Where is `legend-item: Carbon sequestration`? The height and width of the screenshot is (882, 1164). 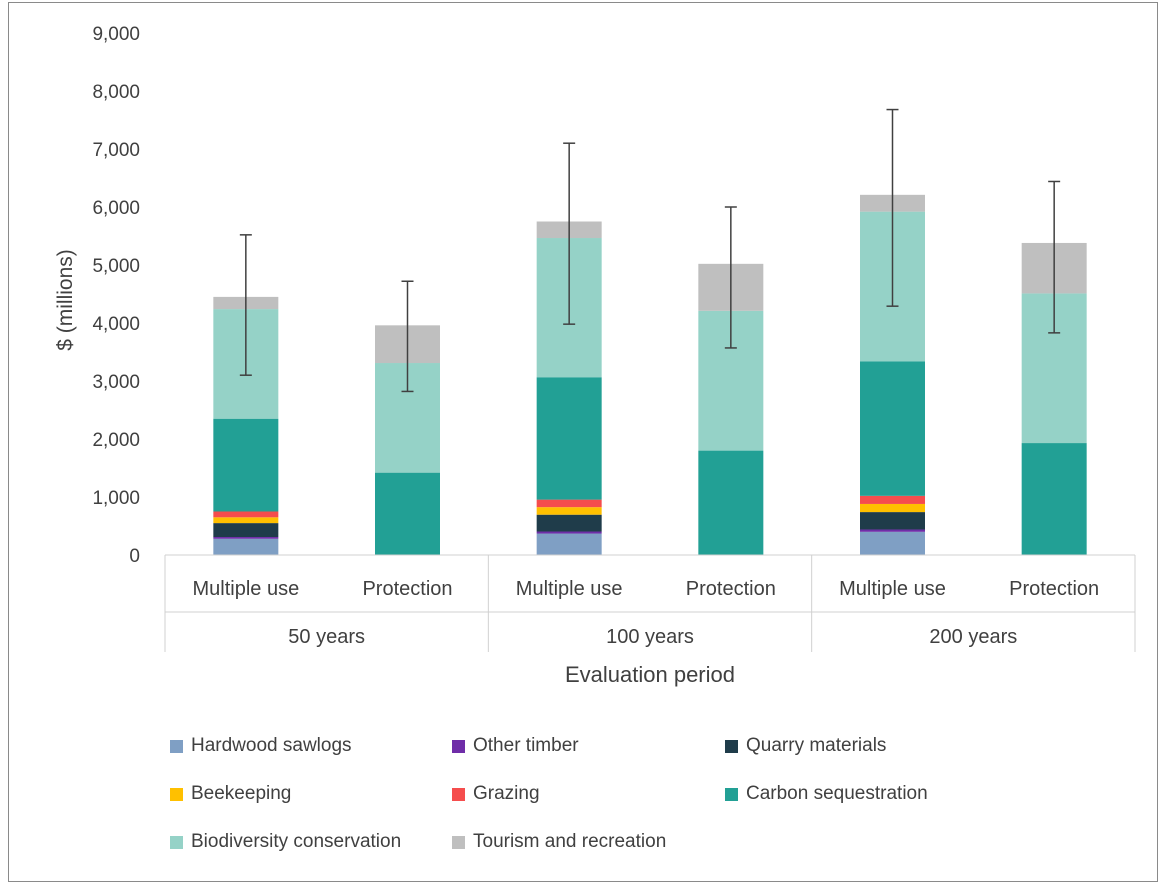 legend-item: Carbon sequestration is located at coordinates (826, 794).